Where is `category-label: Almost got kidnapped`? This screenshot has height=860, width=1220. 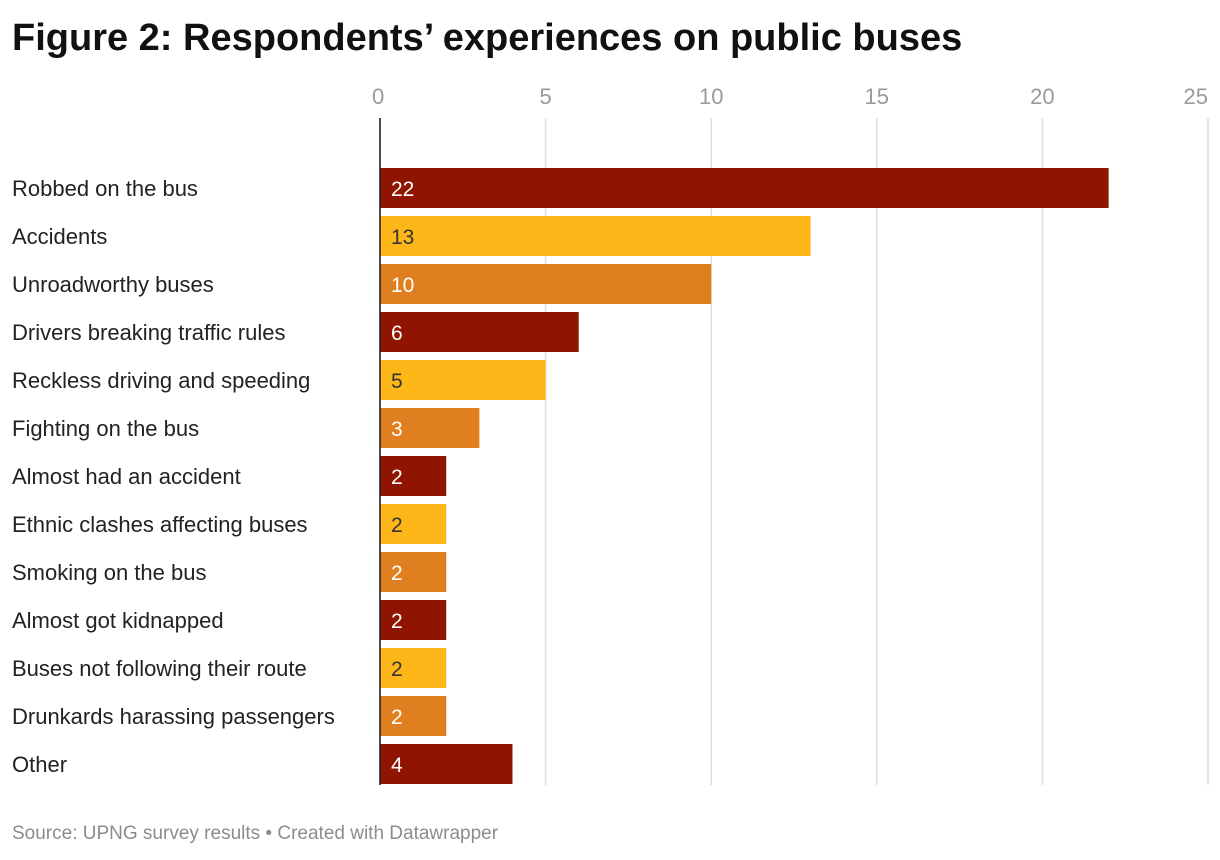
category-label: Almost got kidnapped is located at coordinates (118, 620).